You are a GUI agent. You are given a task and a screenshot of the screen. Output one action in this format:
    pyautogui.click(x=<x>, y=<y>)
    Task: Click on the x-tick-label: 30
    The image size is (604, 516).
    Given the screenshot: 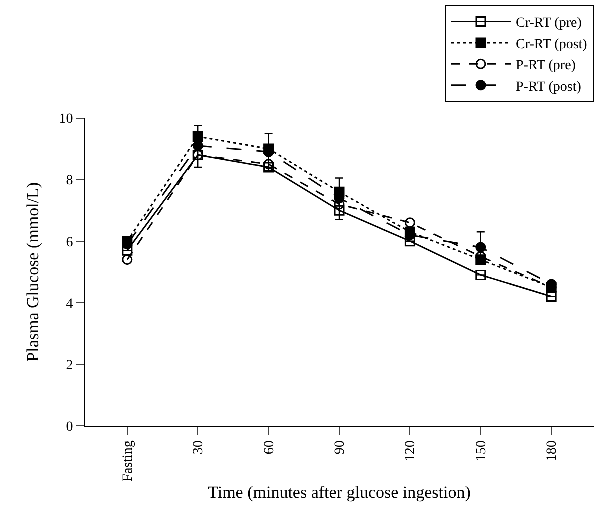 What is the action you would take?
    pyautogui.click(x=199, y=447)
    